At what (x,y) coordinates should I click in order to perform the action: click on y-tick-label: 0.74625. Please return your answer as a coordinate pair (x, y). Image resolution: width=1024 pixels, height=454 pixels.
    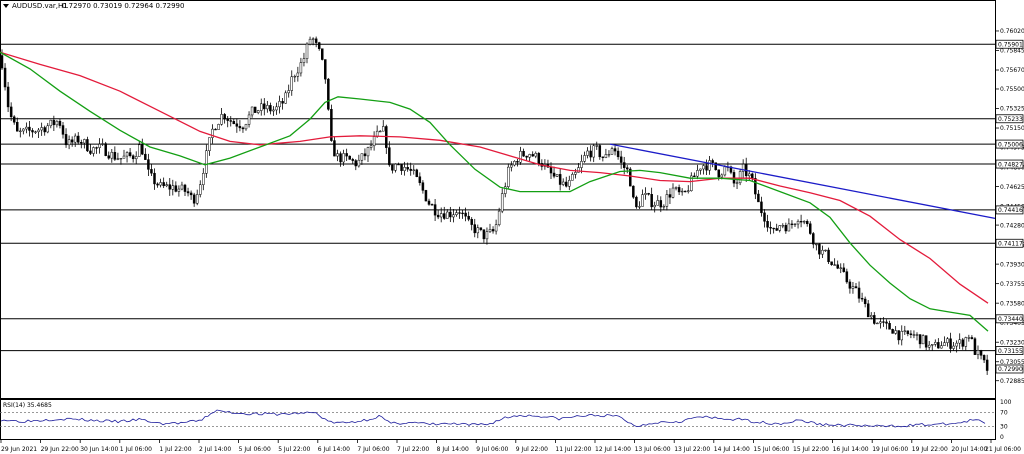
    Looking at the image, I should click on (1012, 187).